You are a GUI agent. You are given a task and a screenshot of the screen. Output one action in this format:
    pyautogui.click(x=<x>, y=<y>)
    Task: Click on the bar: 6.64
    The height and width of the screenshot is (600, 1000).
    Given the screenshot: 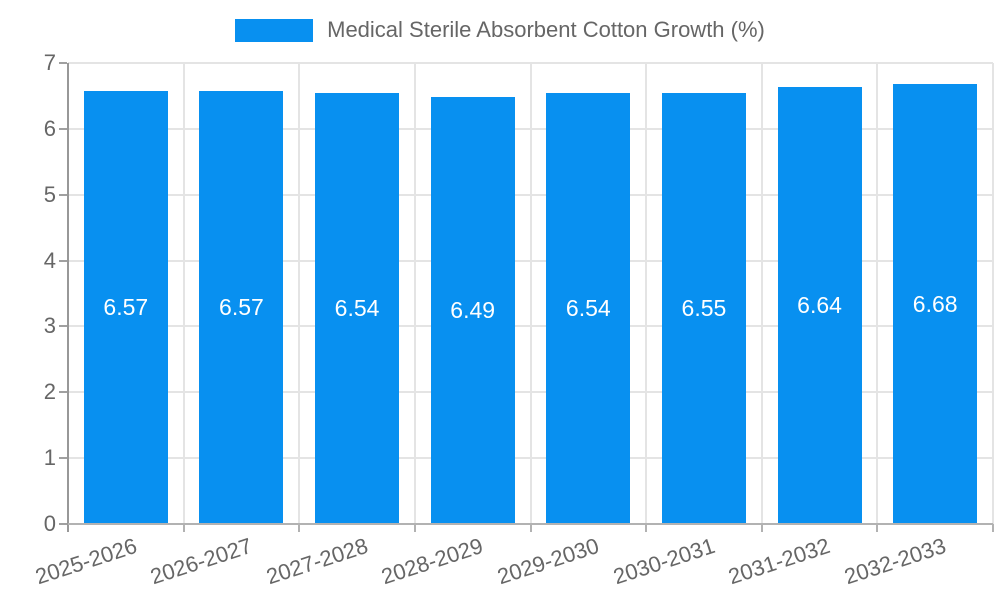 What is the action you would take?
    pyautogui.click(x=819, y=305)
    